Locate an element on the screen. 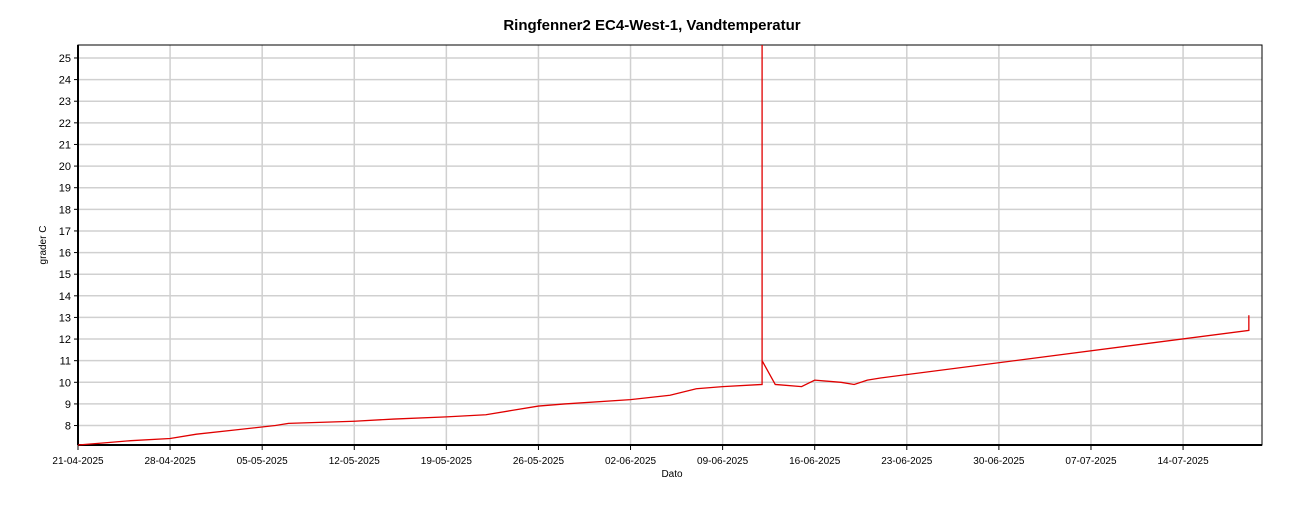 This screenshot has width=1300, height=505. y-tick-label: 22 is located at coordinates (65, 124).